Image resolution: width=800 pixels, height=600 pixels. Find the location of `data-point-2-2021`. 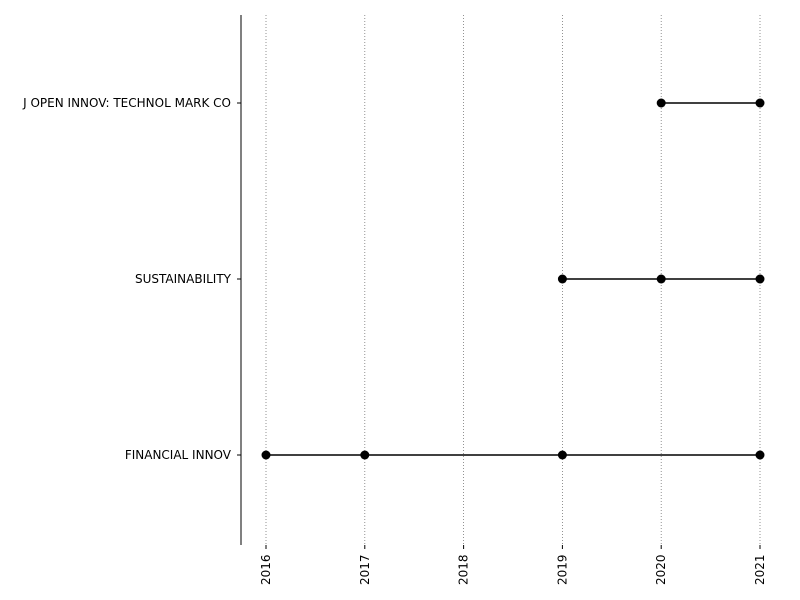

data-point-2-2021 is located at coordinates (760, 279).